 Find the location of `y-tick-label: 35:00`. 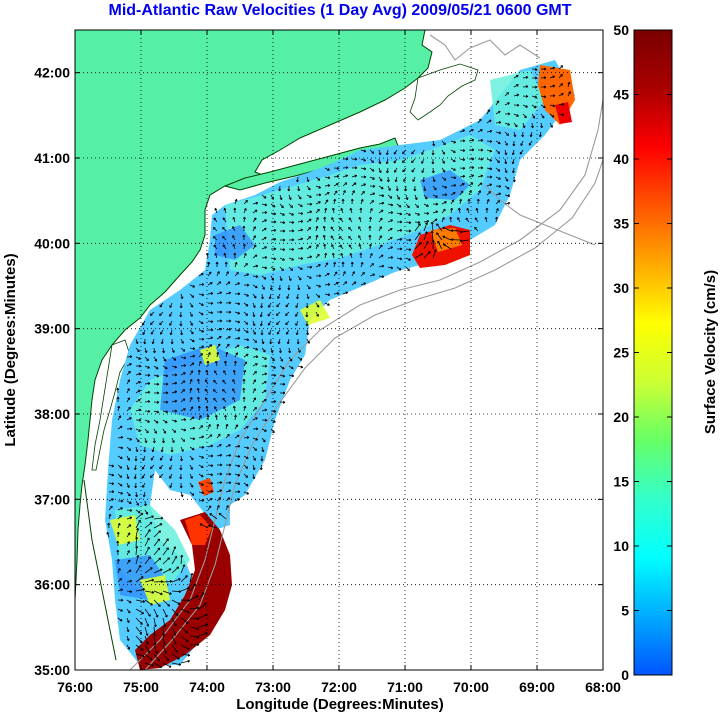

y-tick-label: 35:00 is located at coordinates (52, 670).